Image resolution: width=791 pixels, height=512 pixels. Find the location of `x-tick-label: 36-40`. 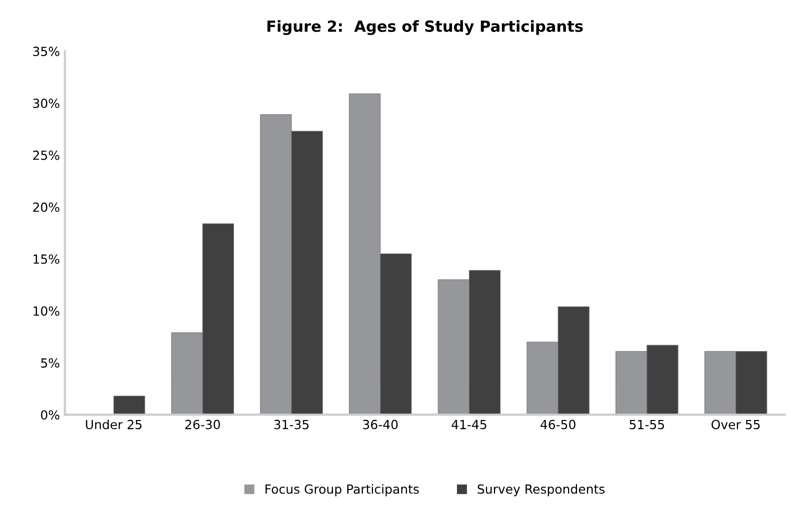

x-tick-label: 36-40 is located at coordinates (380, 425).